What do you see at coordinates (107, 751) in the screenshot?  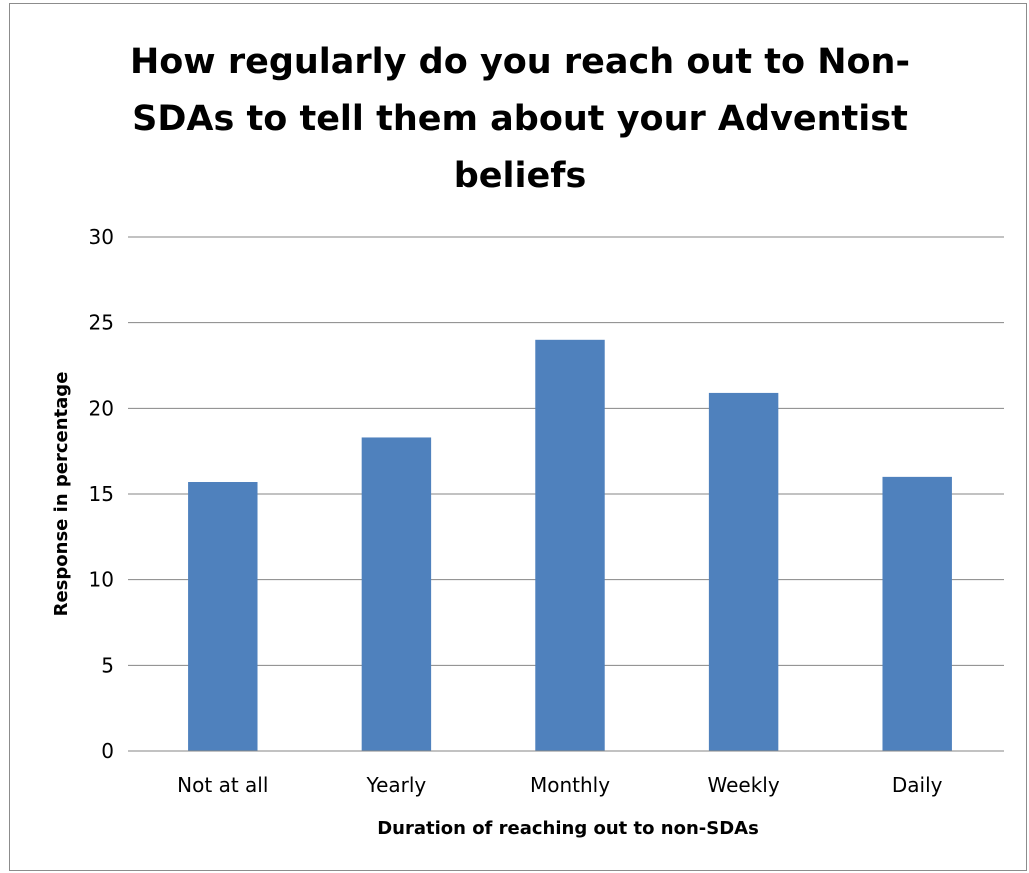 I see `y-tick-label: 0` at bounding box center [107, 751].